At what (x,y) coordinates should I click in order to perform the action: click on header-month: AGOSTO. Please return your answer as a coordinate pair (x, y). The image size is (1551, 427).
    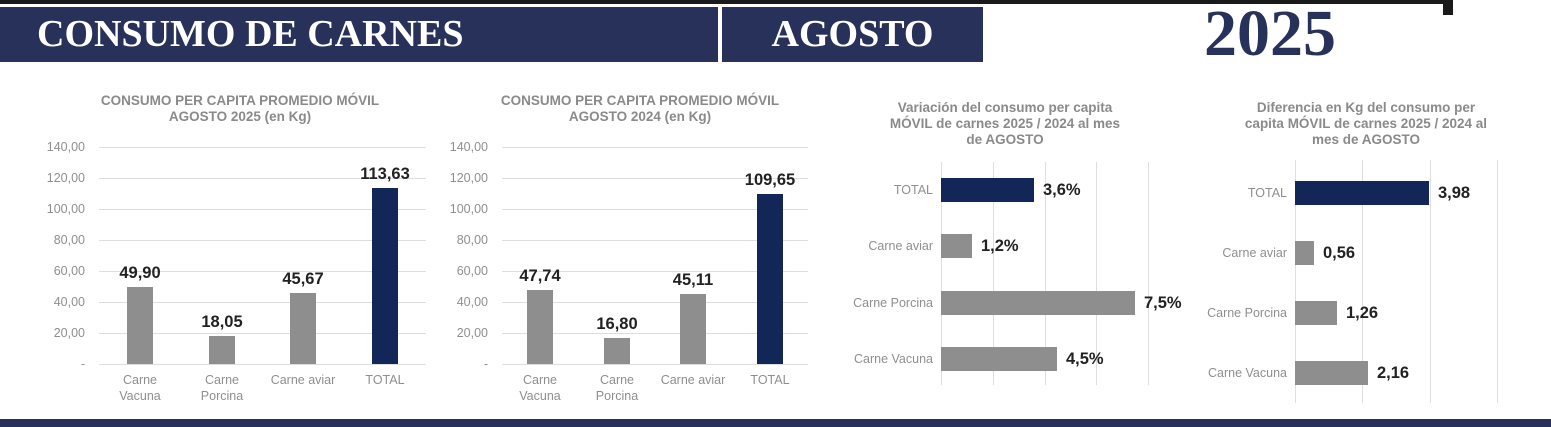
    Looking at the image, I should click on (852, 34).